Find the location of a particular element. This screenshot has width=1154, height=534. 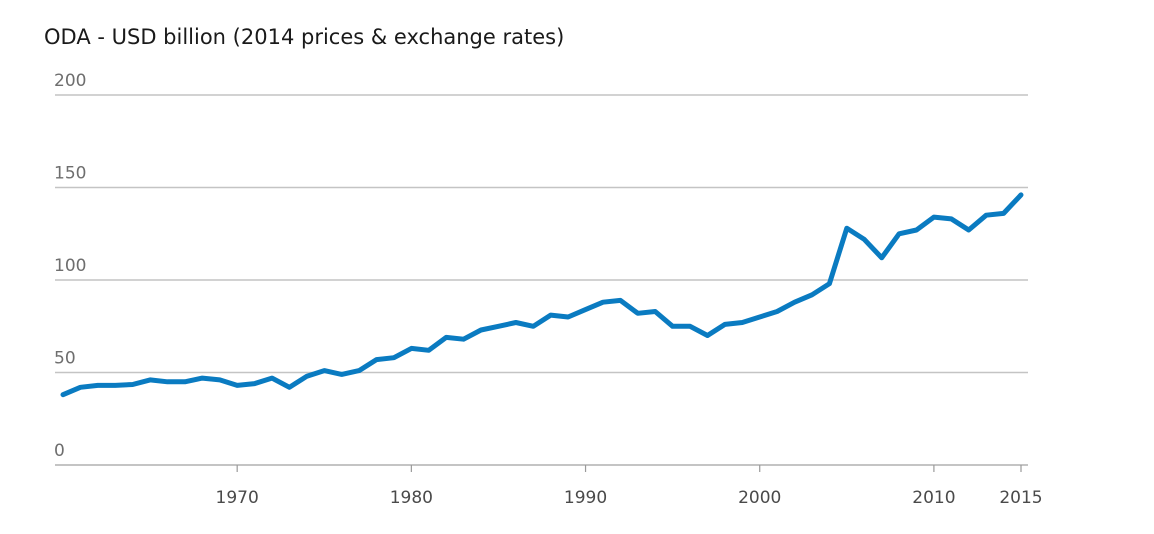

data-point-1985 is located at coordinates (498, 326).